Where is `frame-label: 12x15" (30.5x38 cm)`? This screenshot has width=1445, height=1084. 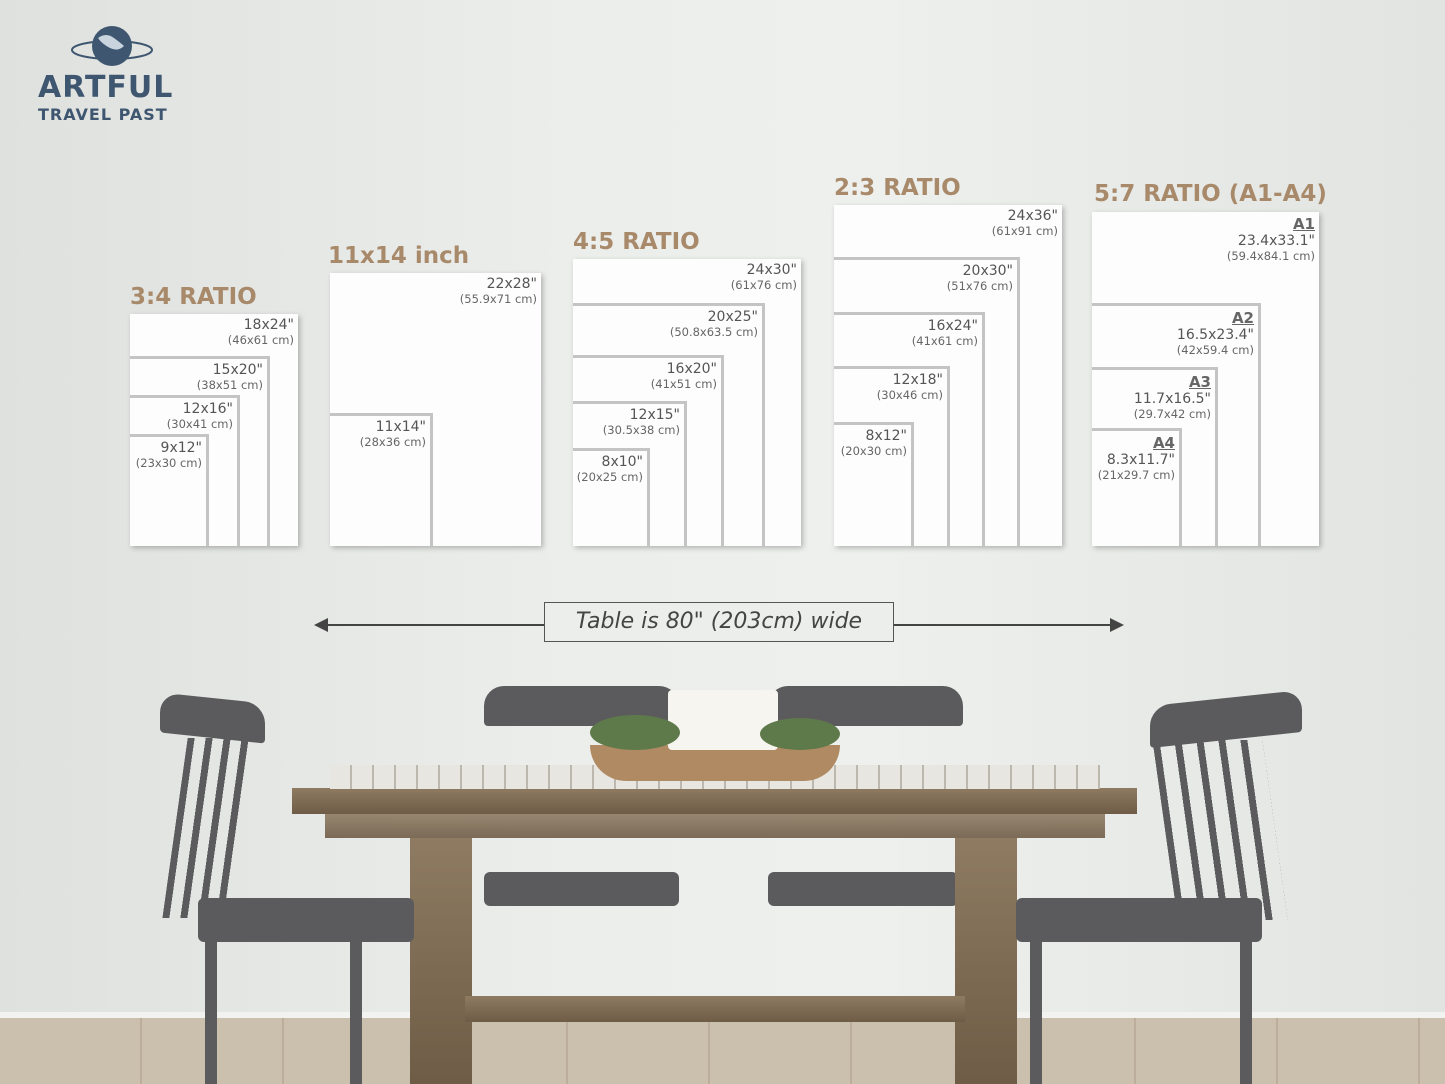
frame-label: 12x15" (30.5x38 cm) is located at coordinates (641, 422).